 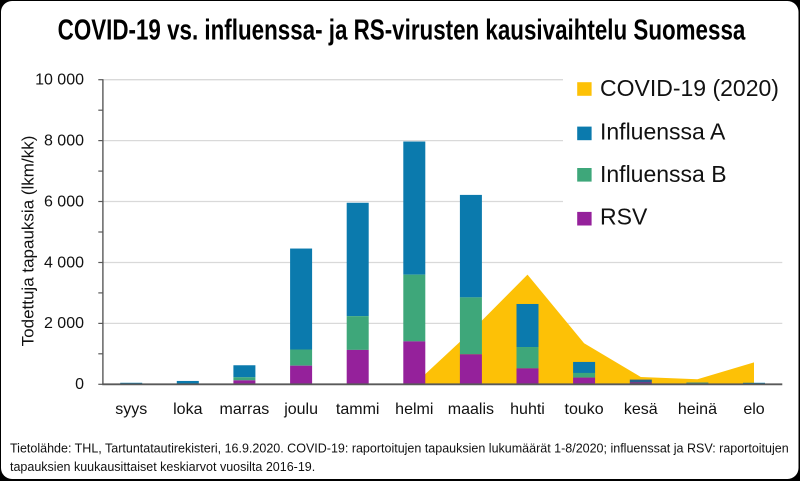 I want to click on svg-text: huhti, so click(x=527, y=409).